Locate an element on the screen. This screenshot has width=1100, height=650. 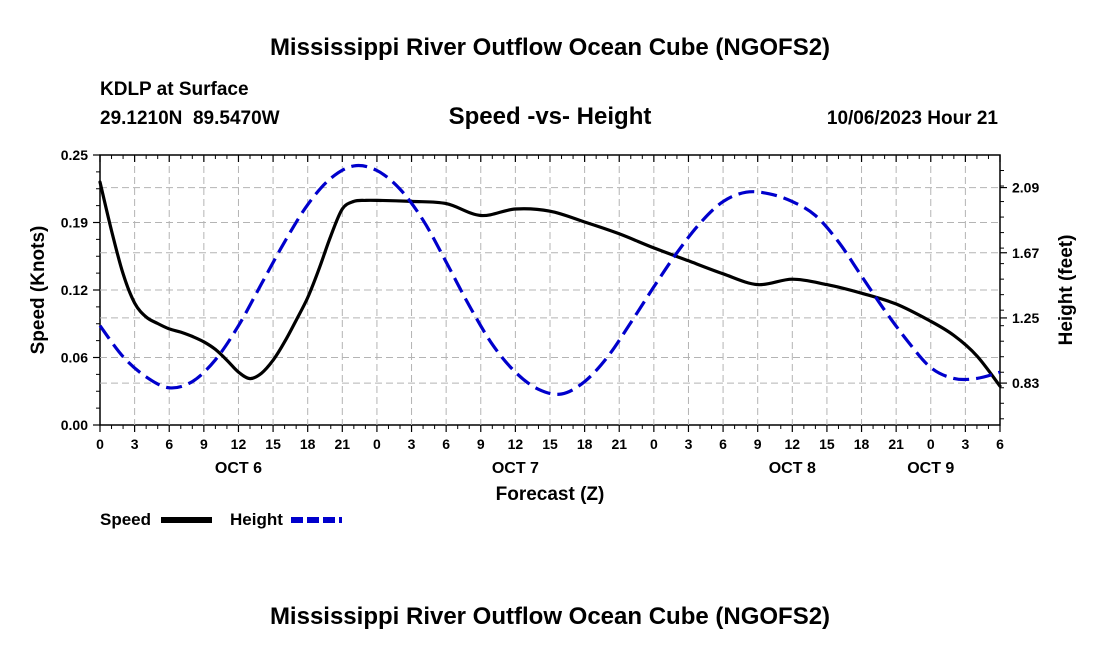
y-left-tick-label: 0.06 is located at coordinates (74, 358).